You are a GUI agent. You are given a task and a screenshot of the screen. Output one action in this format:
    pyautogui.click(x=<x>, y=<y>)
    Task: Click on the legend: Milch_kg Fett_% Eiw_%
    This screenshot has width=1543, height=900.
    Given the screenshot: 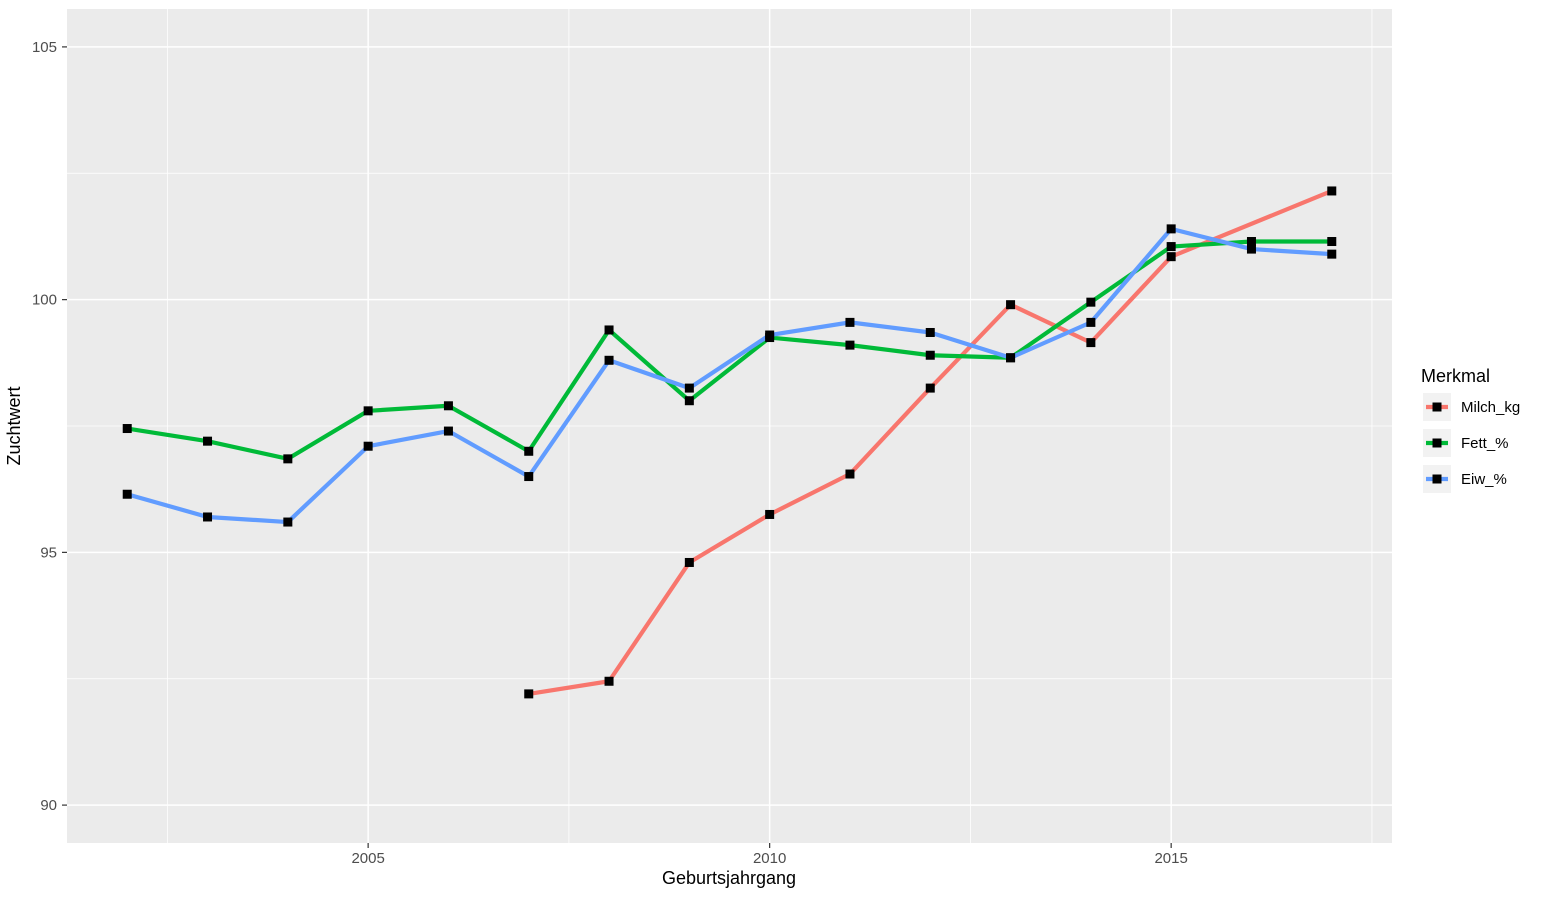 What is the action you would take?
    pyautogui.click(x=1471, y=443)
    